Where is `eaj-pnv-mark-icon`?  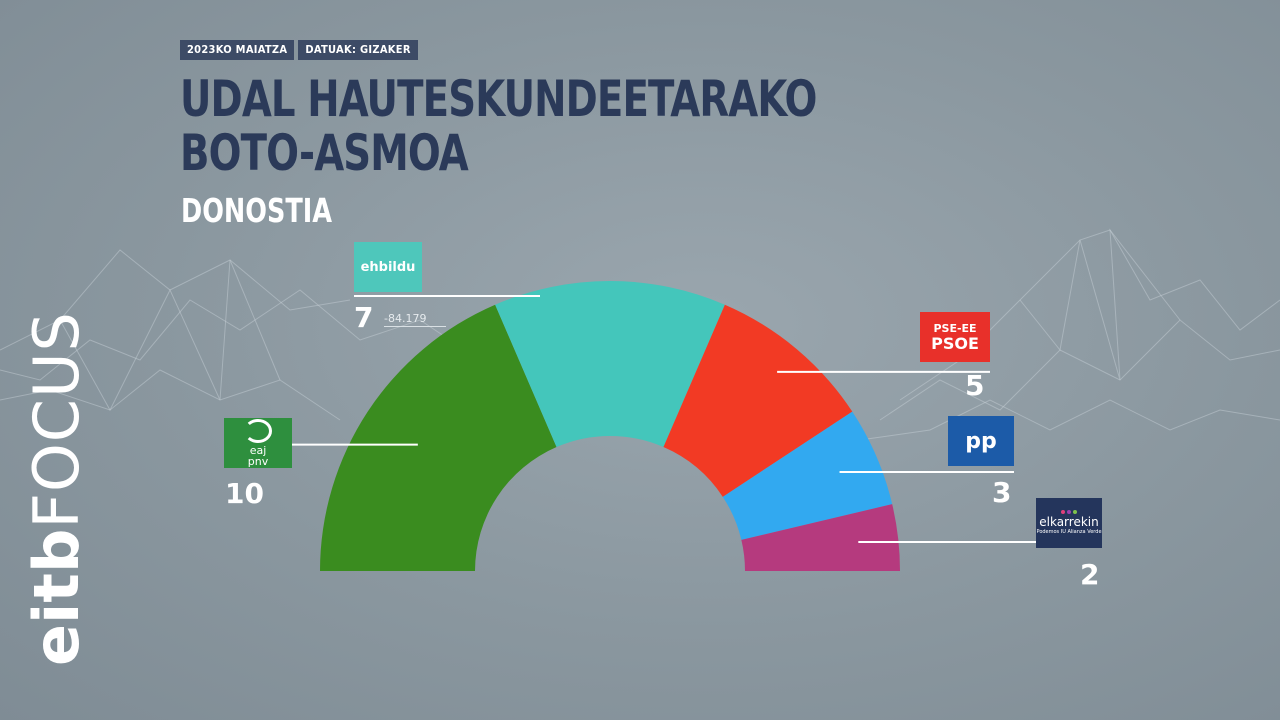 eaj-pnv-mark-icon is located at coordinates (258, 431).